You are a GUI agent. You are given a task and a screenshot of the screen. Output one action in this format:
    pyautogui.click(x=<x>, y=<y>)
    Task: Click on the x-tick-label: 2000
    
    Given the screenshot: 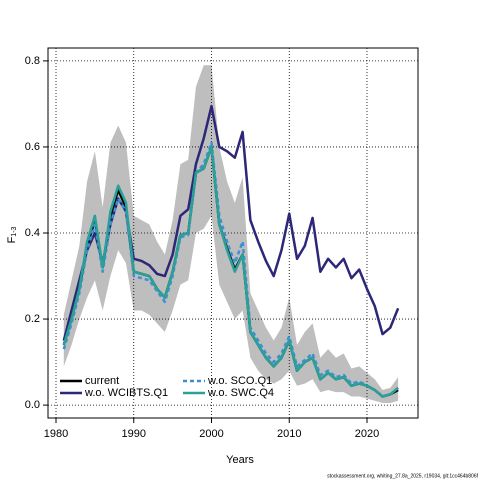 What is the action you would take?
    pyautogui.click(x=211, y=434)
    